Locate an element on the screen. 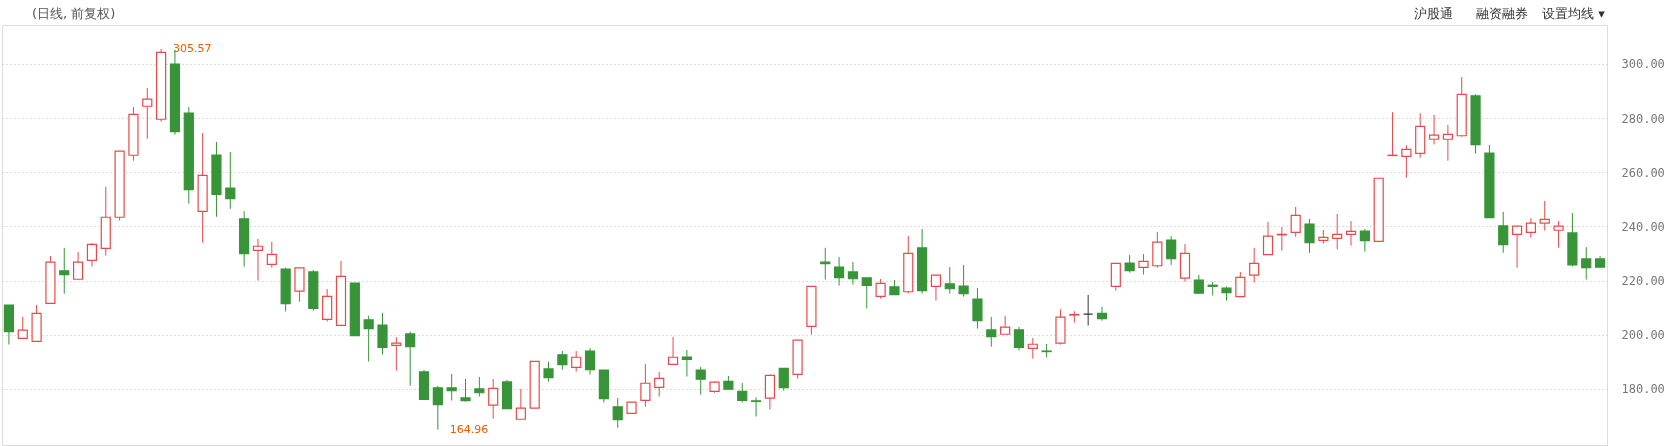  y-tick-label: 180.00 is located at coordinates (1643, 389).